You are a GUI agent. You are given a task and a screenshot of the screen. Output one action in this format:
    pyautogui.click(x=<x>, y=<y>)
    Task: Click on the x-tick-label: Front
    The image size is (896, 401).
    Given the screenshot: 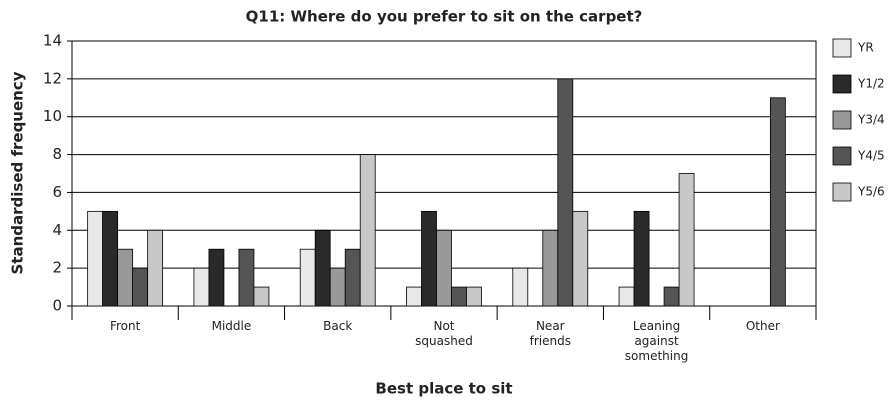 What is the action you would take?
    pyautogui.click(x=125, y=326)
    